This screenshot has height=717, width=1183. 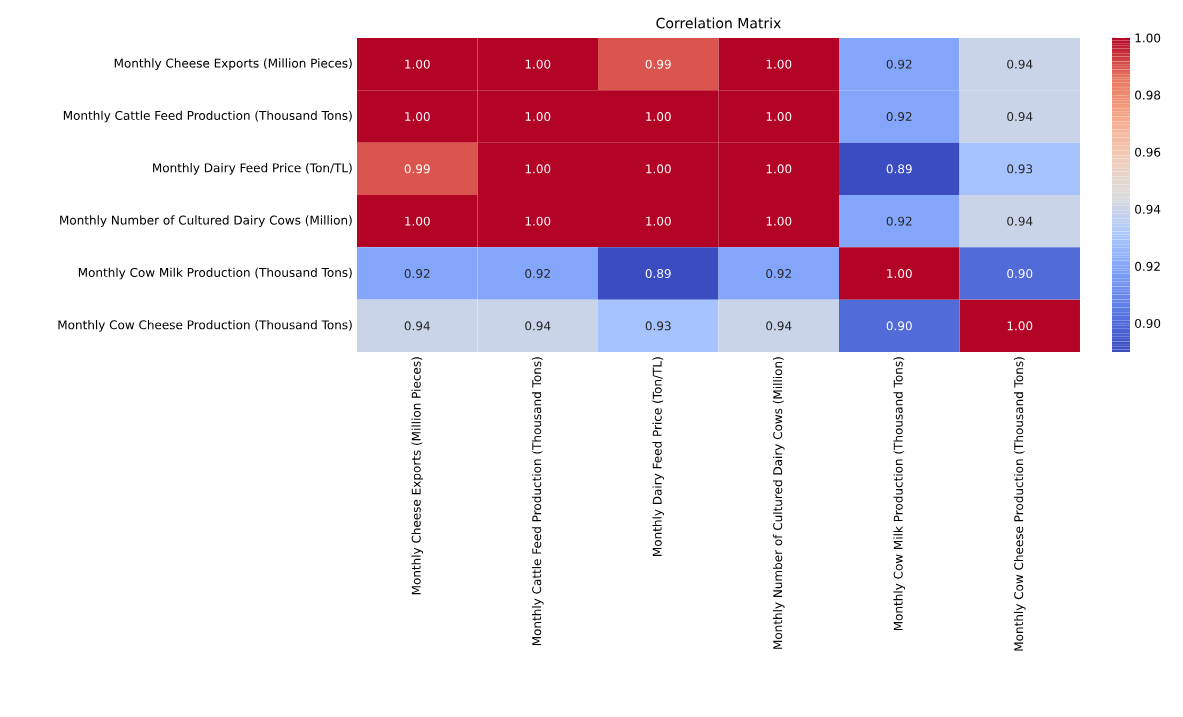 What do you see at coordinates (207, 116) in the screenshot?
I see `y-tick-label: Monthly Cattle Feed Production (Thousand Tons)` at bounding box center [207, 116].